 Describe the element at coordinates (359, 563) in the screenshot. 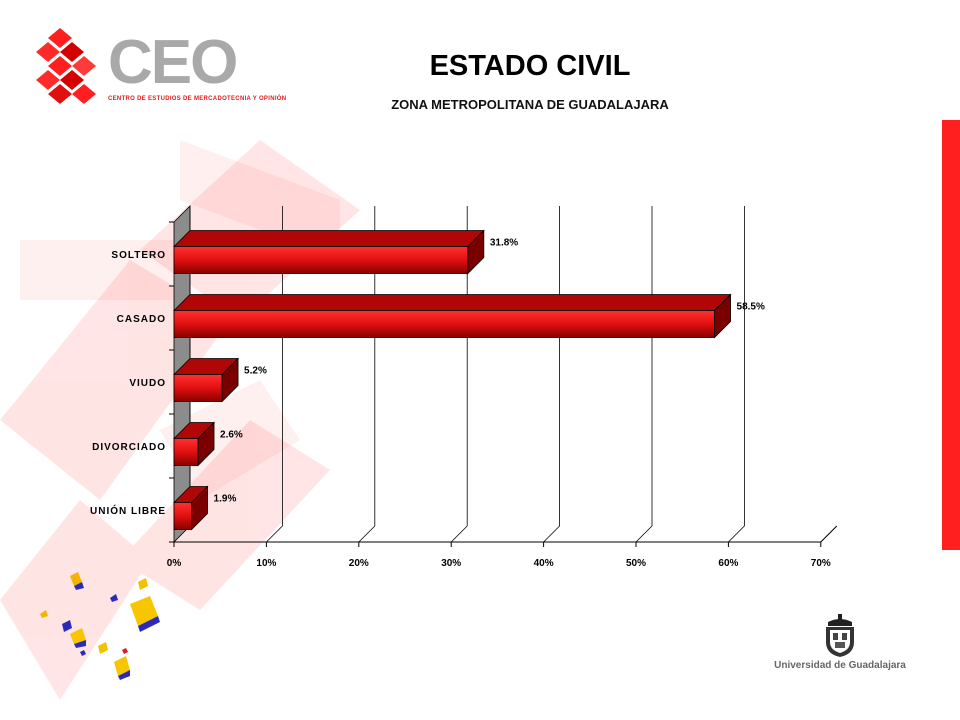

I see `x-tick-label: 20%` at that location.